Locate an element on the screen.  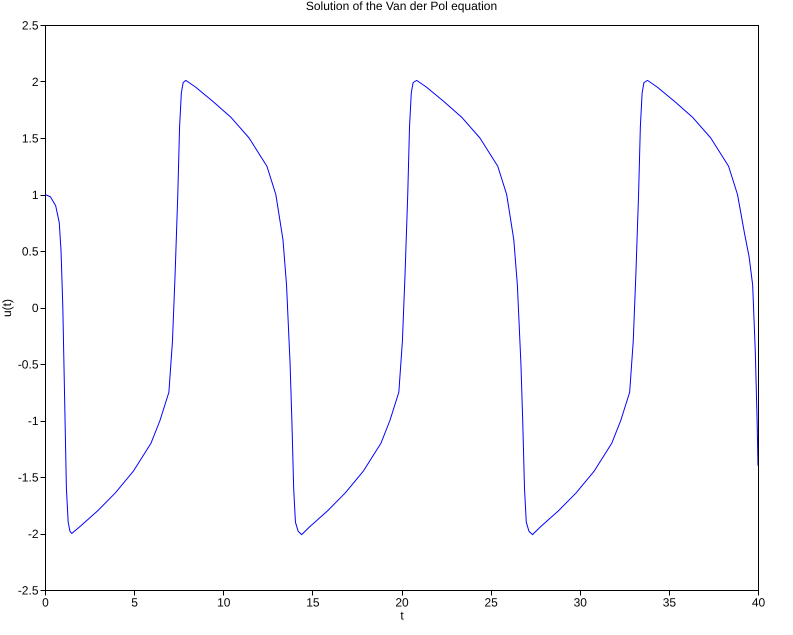
y-tick-label: 0 is located at coordinates (35, 308).